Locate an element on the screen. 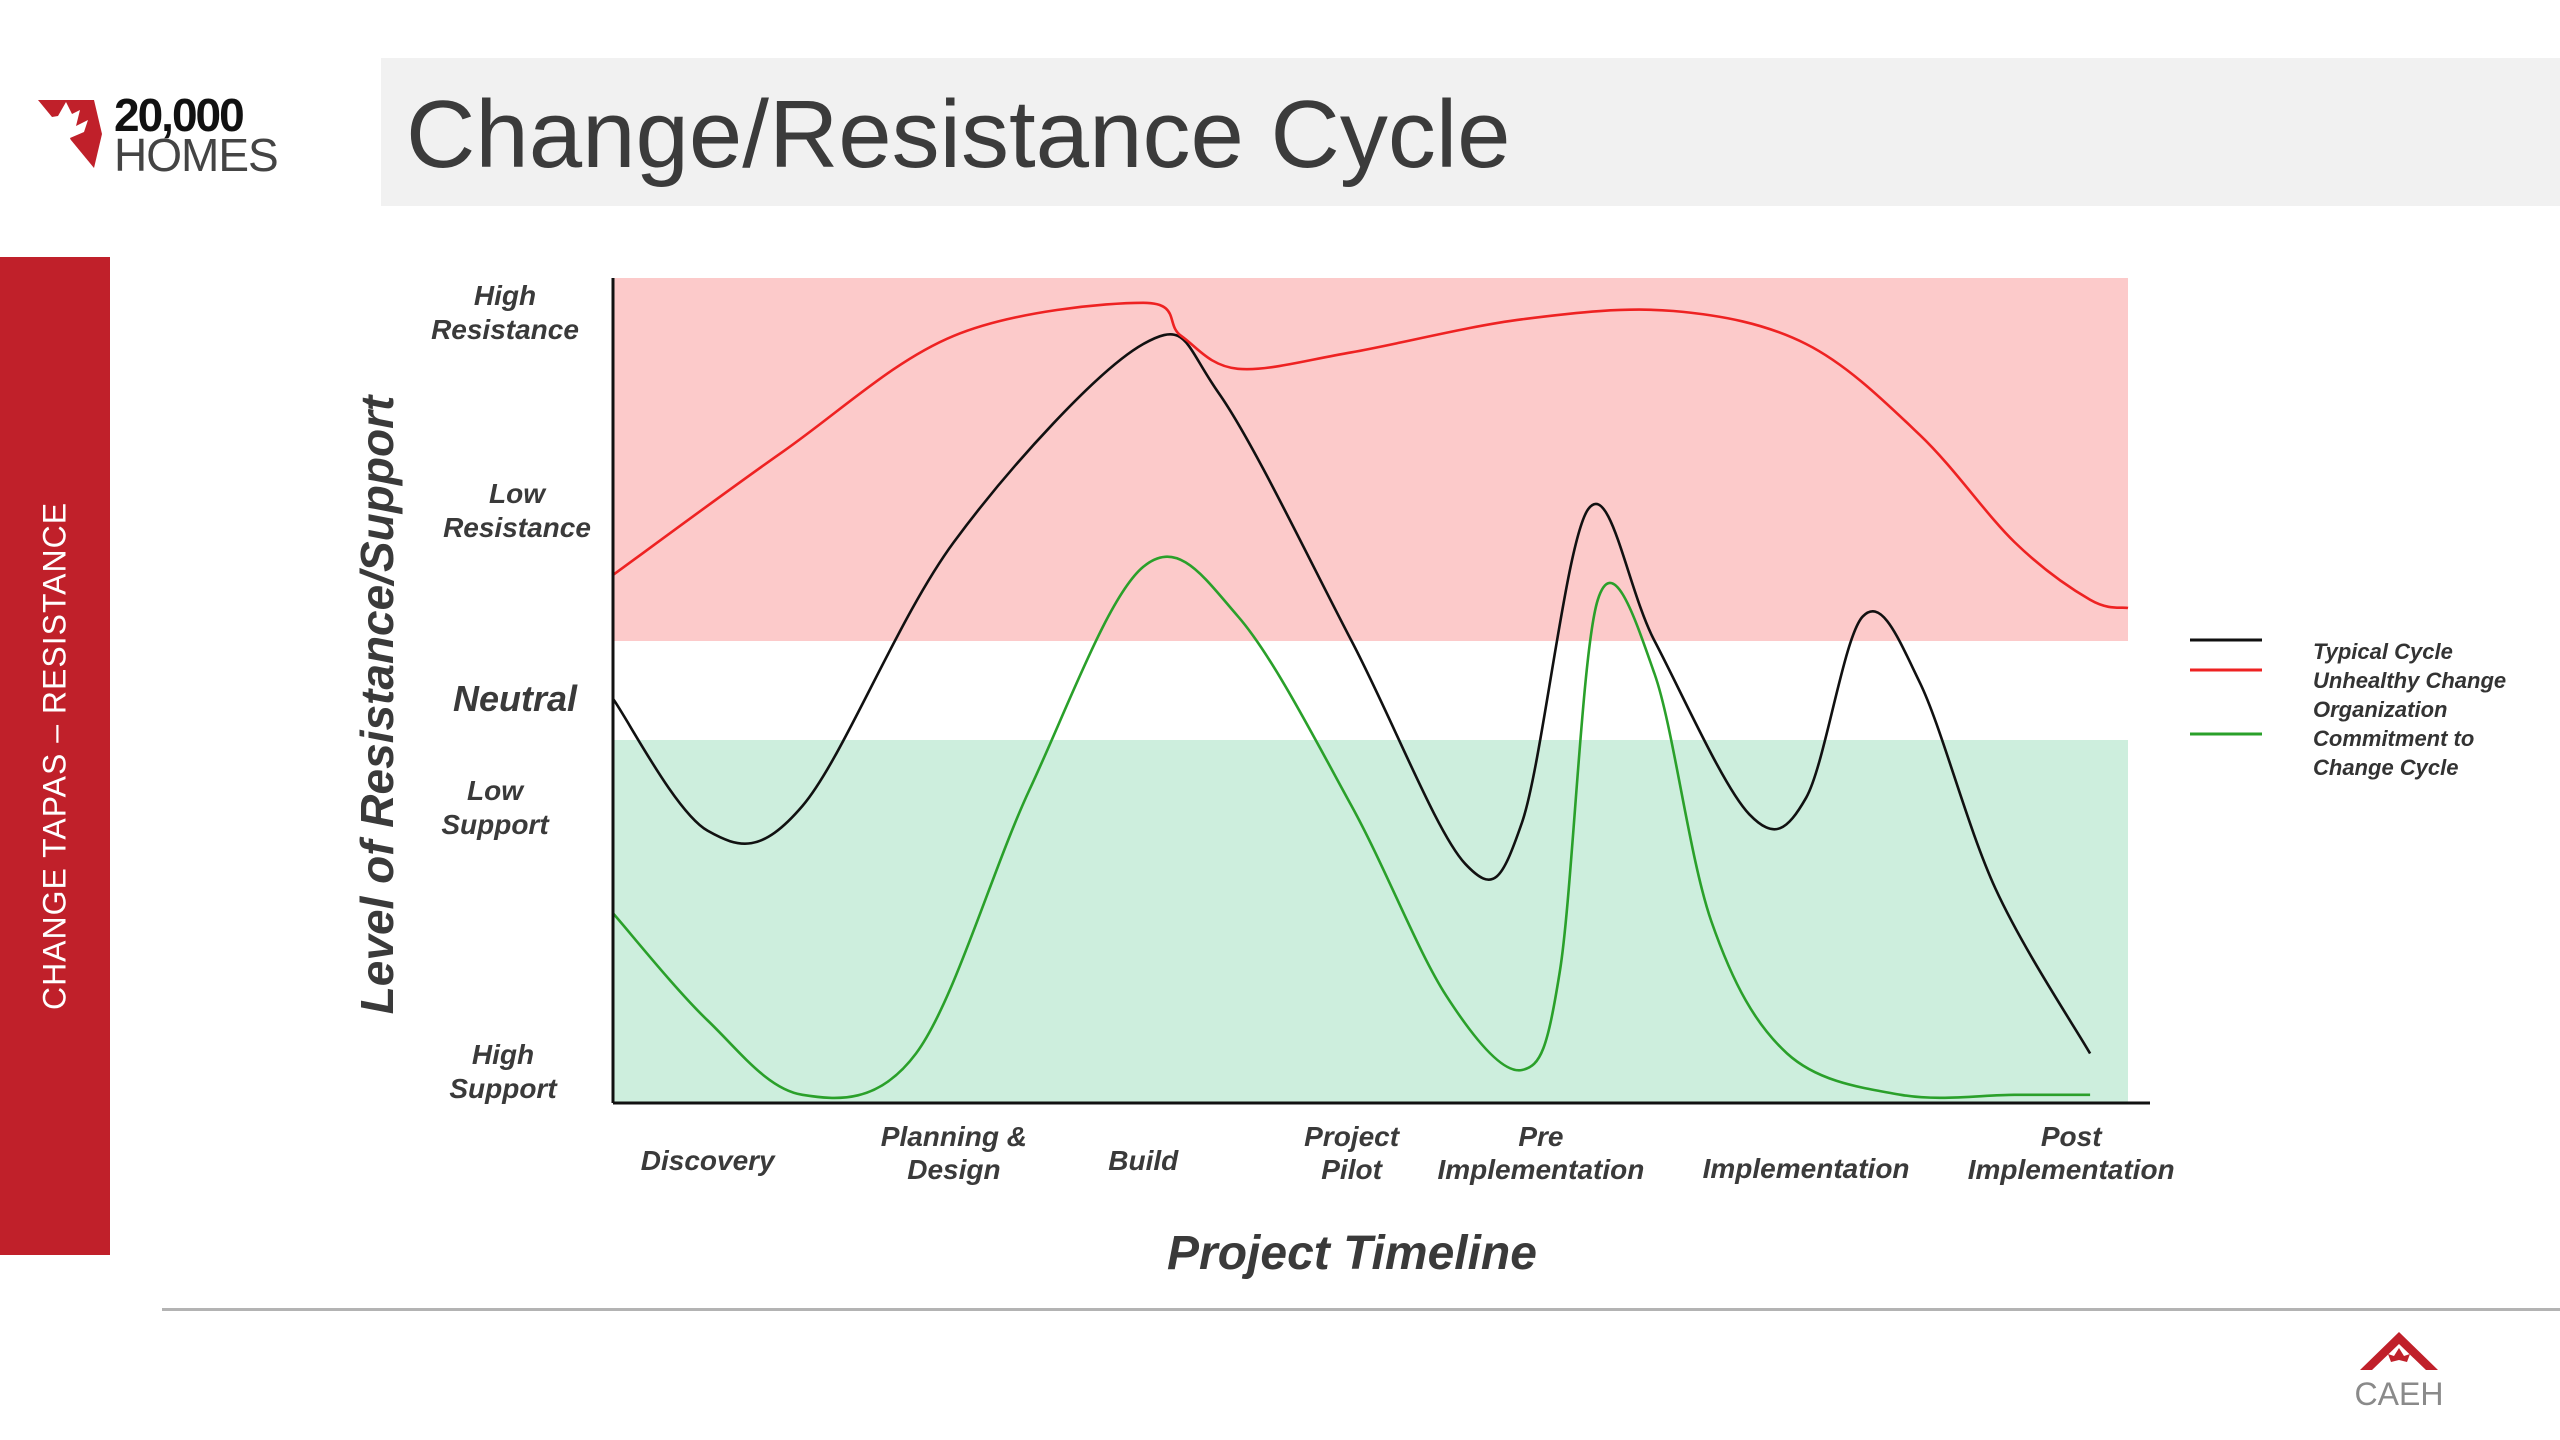 Image resolution: width=2560 pixels, height=1440 pixels. unhealthy-change-line is located at coordinates (1370, 455).